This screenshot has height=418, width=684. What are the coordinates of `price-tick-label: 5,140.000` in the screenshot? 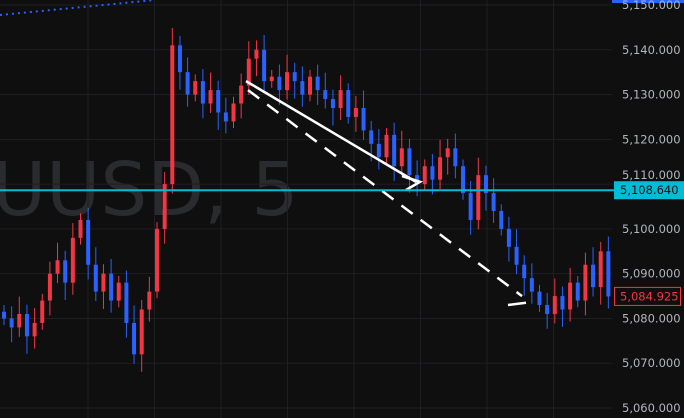 It's located at (651, 50).